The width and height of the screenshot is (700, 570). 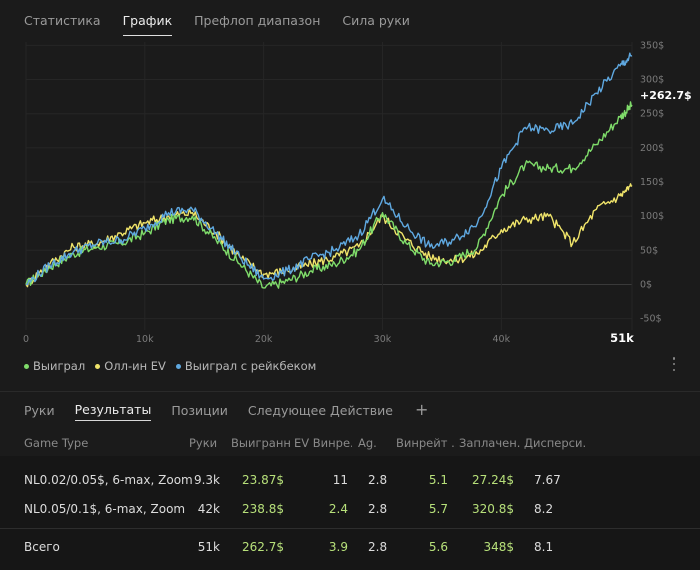 I want to click on plus-icon: +, so click(x=421, y=409).